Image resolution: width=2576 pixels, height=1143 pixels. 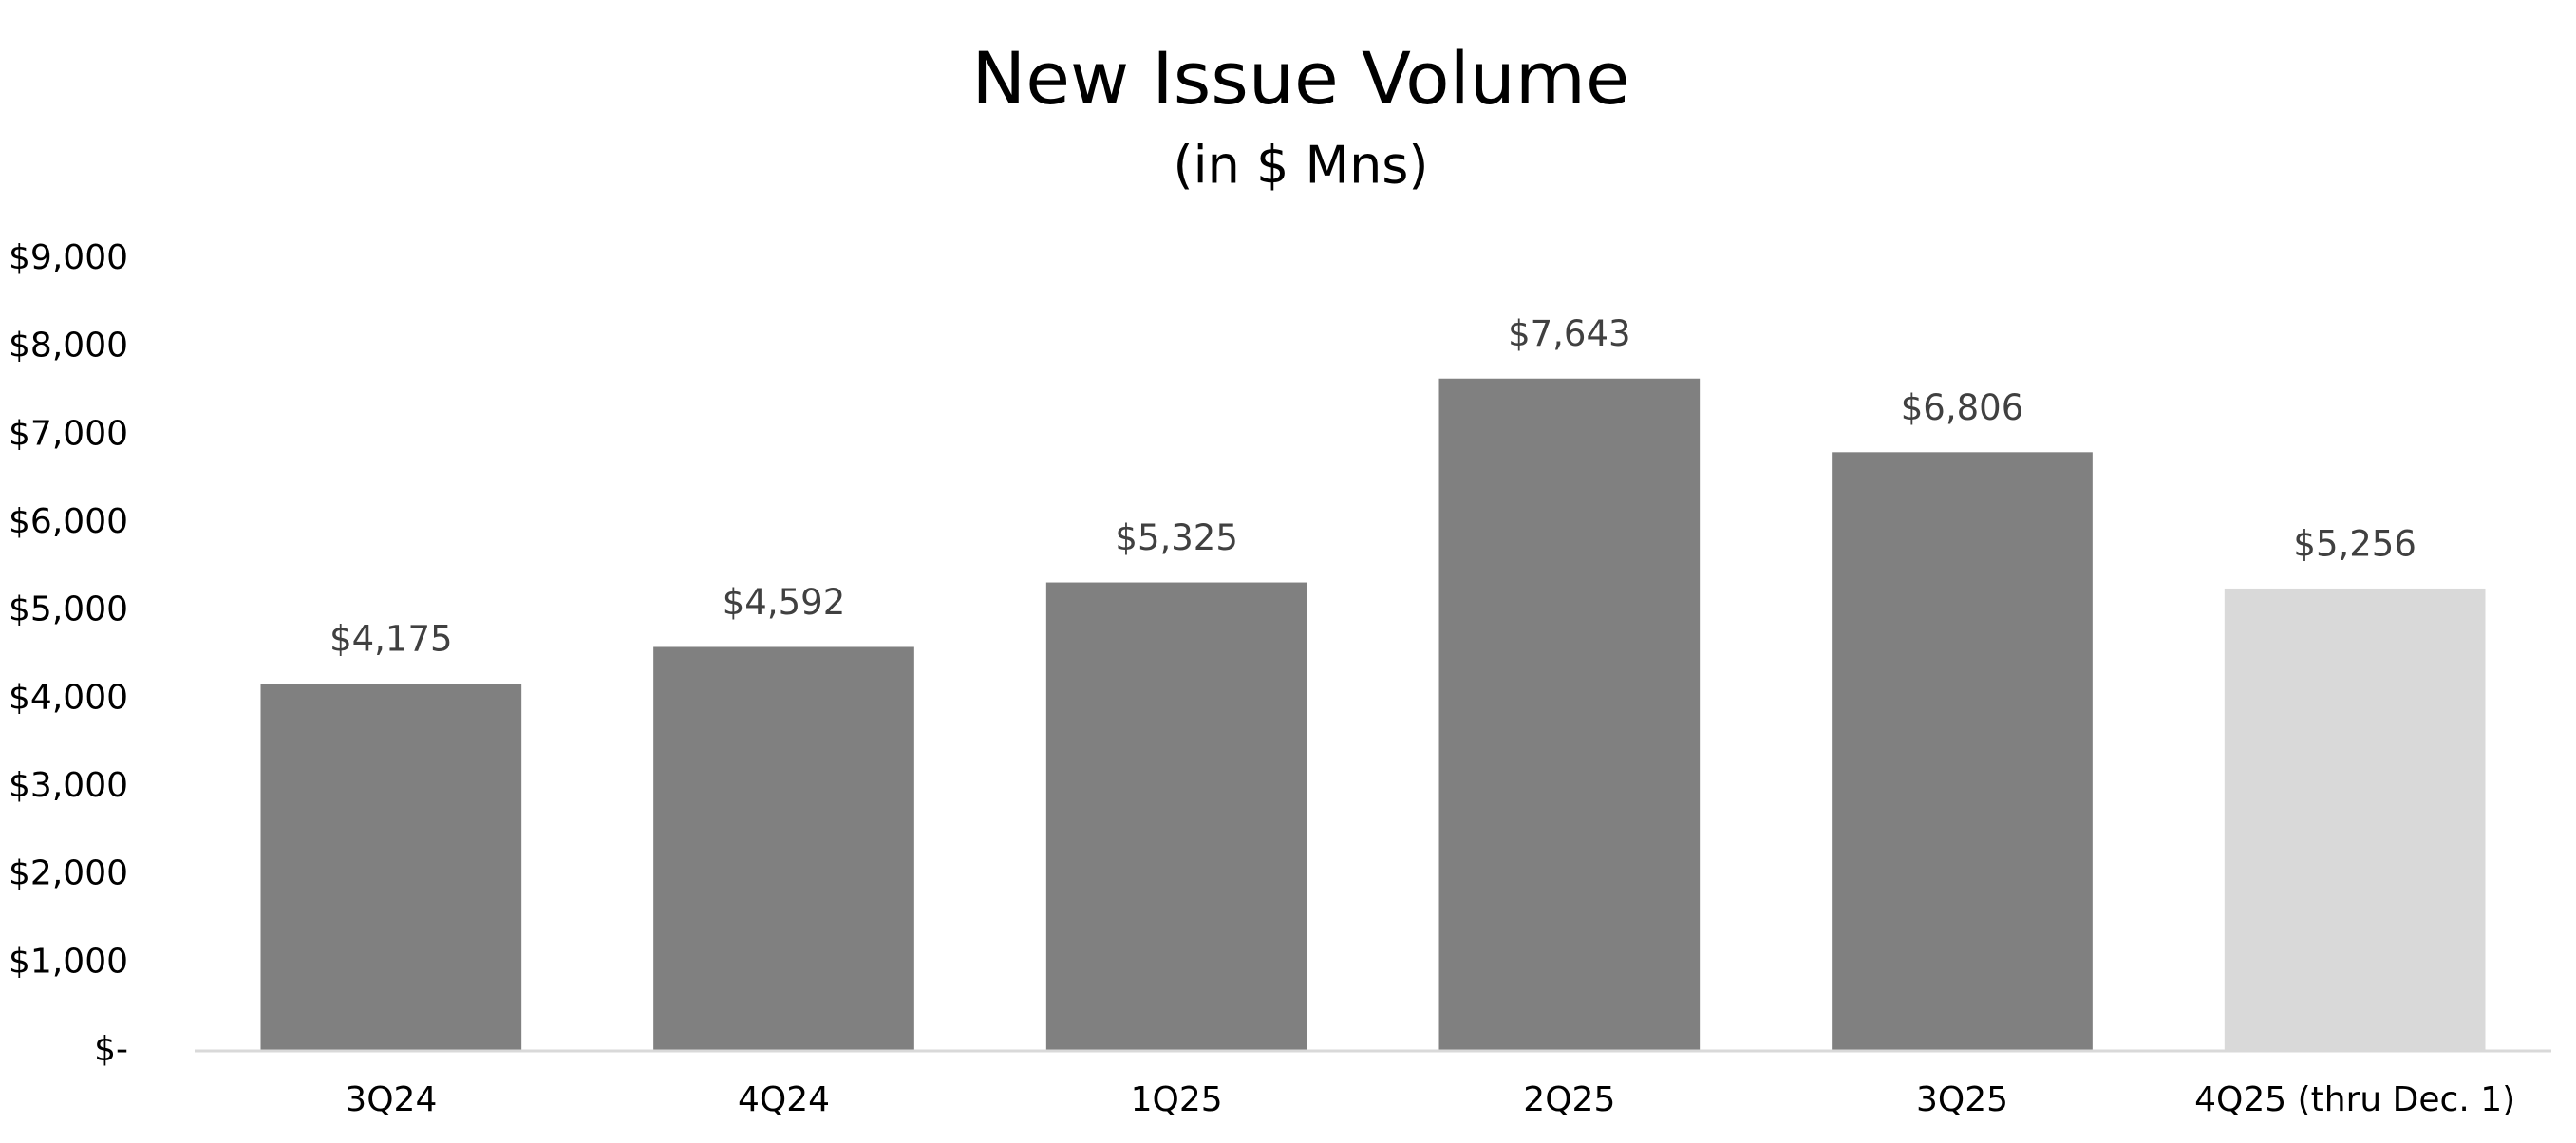 I want to click on y-tick-label: $9,000, so click(x=68, y=257).